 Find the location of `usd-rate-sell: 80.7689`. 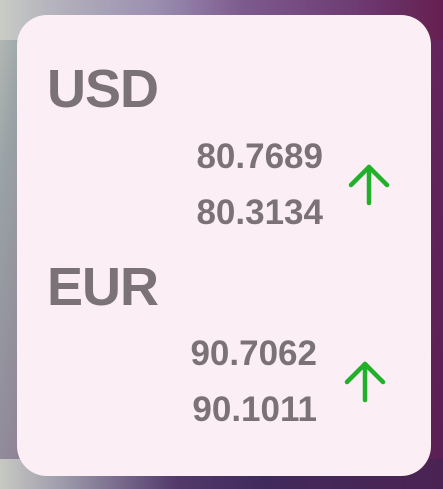

usd-rate-sell: 80.7689 is located at coordinates (259, 156).